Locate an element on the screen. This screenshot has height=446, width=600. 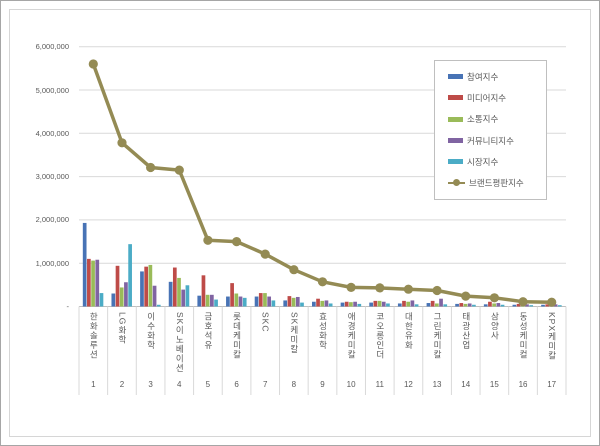
bar-participation-index-cat2 is located at coordinates (113, 300).